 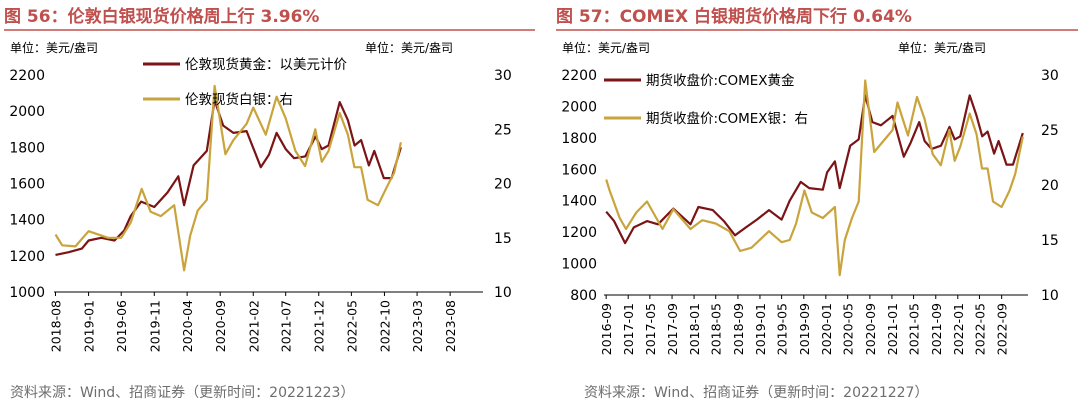 I want to click on x-tick-label: 2020-05, so click(x=848, y=329).